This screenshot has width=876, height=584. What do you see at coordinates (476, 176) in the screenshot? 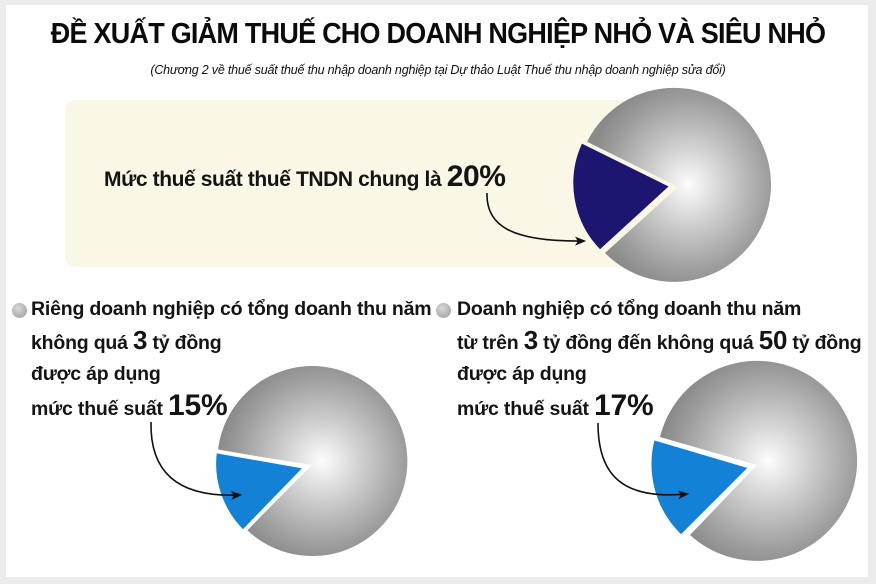
I see `general-rate-value: 20%` at bounding box center [476, 176].